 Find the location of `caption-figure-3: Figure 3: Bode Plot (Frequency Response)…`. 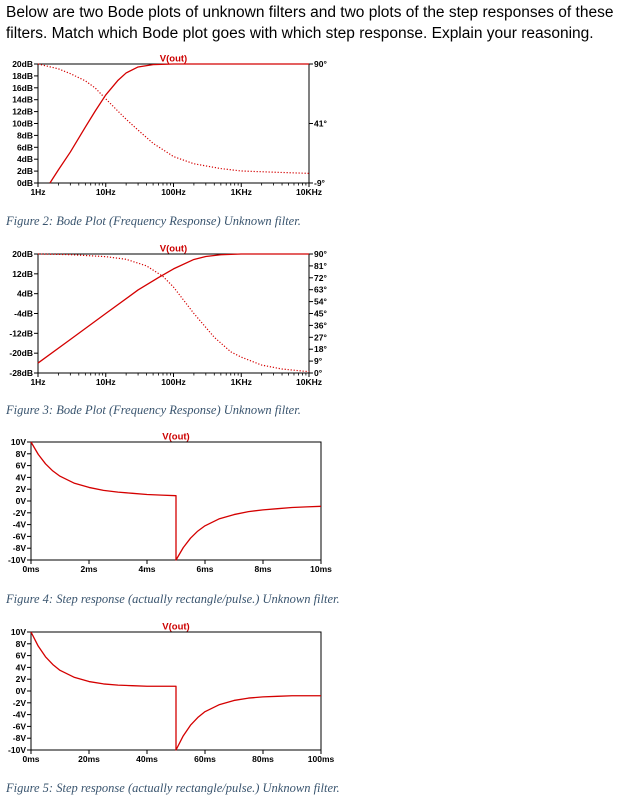

caption-figure-3: Figure 3: Bode Plot (Frequency Response)… is located at coordinates (153, 410).